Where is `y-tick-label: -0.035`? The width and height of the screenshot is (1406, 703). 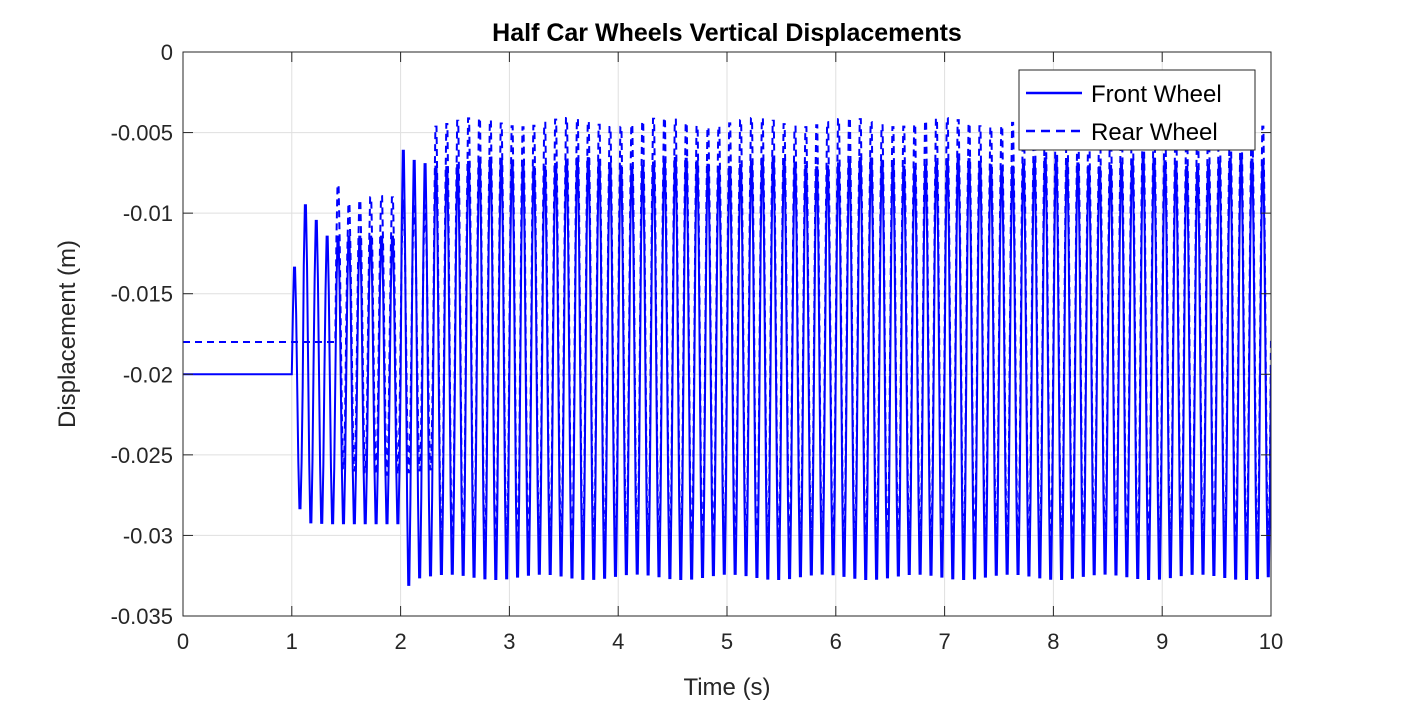
y-tick-label: -0.035 is located at coordinates (142, 616).